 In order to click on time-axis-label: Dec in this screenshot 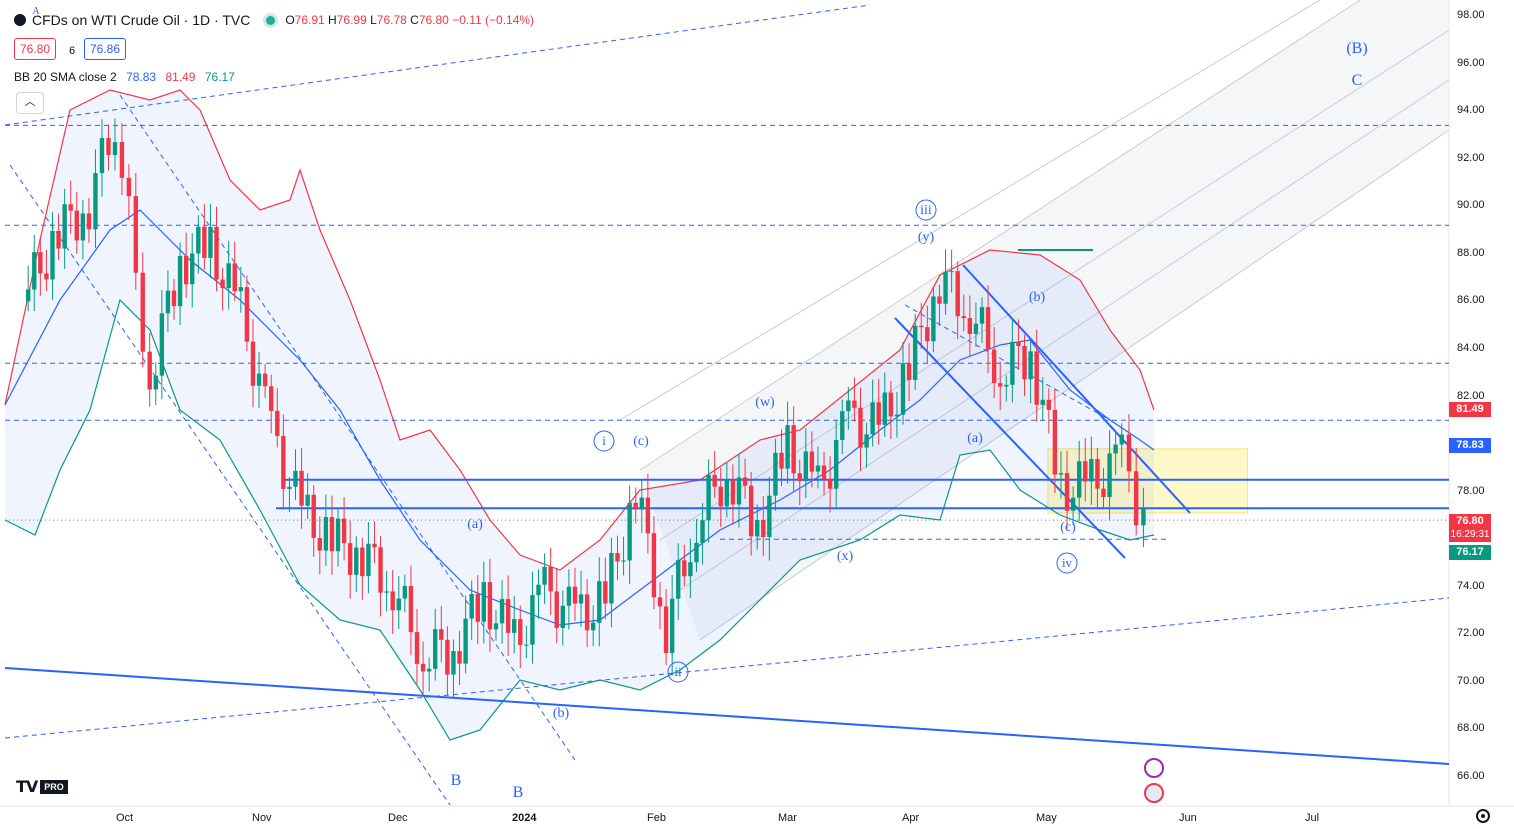, I will do `click(398, 818)`.